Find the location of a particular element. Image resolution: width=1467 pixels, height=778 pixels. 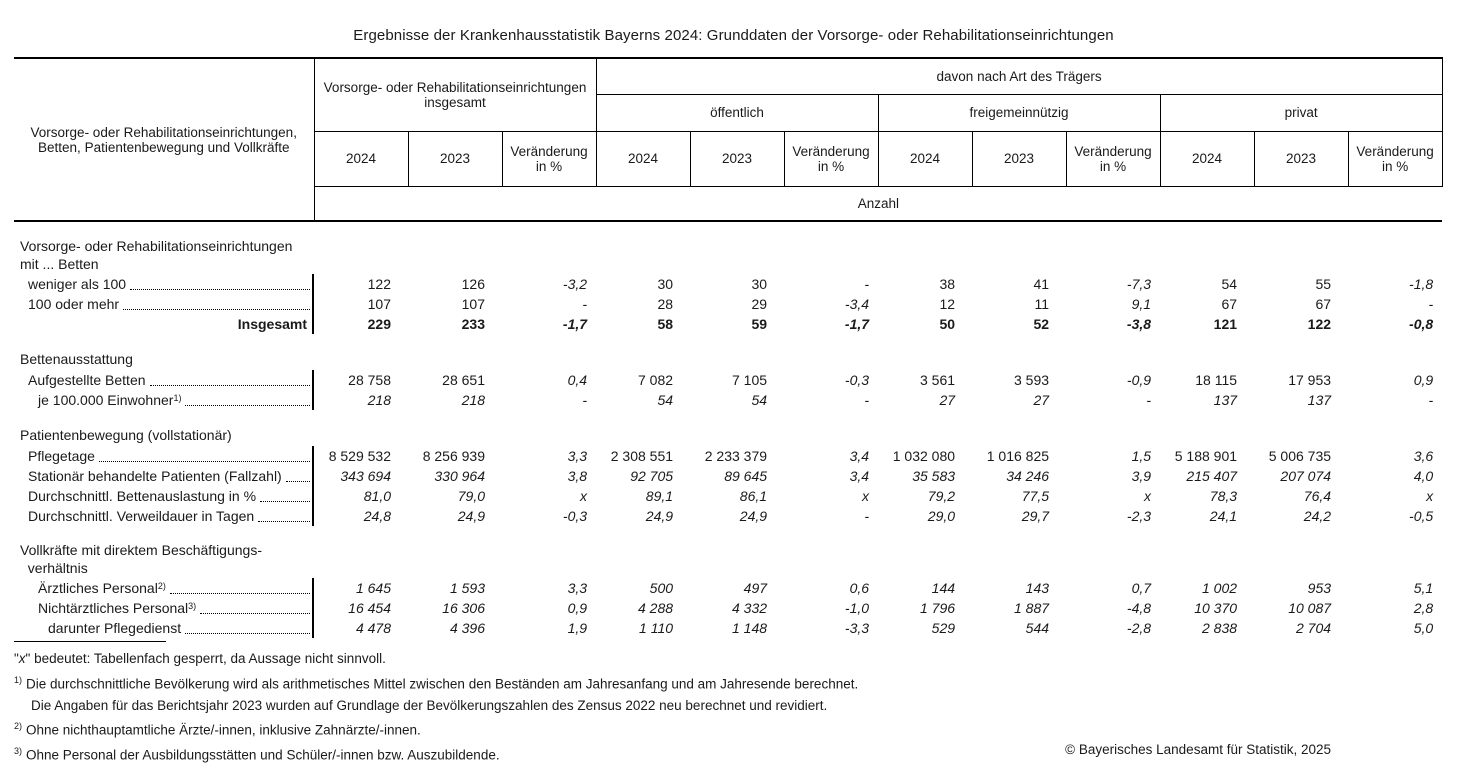

value-cell: 1 002 is located at coordinates (1219, 588).